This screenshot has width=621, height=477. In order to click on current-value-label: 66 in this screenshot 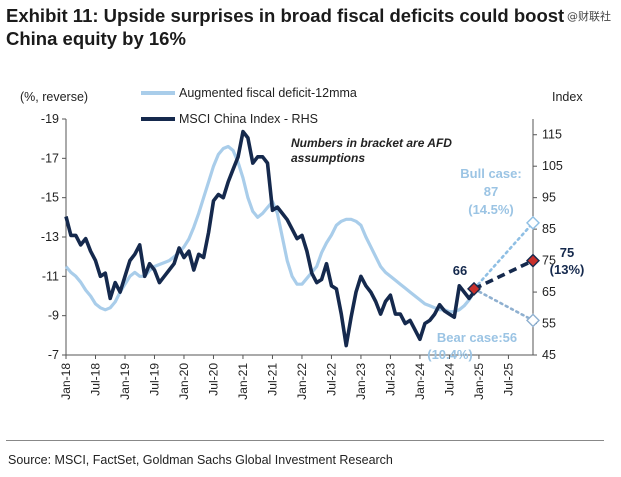, I will do `click(460, 270)`.